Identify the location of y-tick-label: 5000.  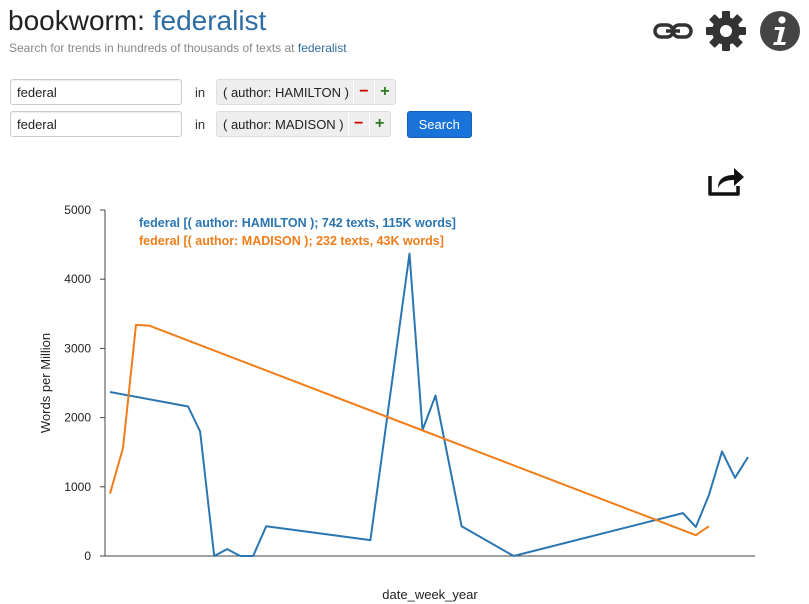
(77, 210).